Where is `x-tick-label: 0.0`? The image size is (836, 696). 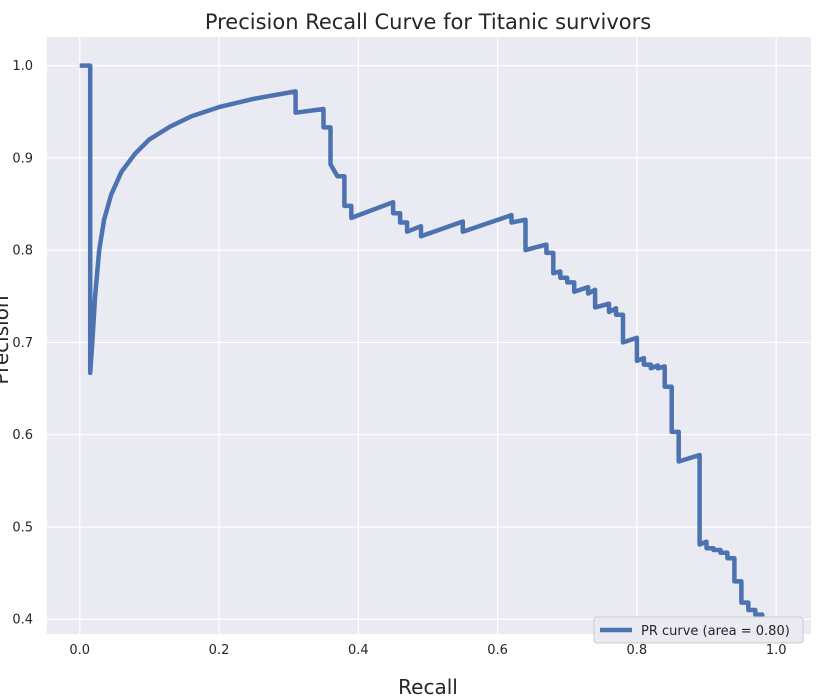
x-tick-label: 0.0 is located at coordinates (79, 650).